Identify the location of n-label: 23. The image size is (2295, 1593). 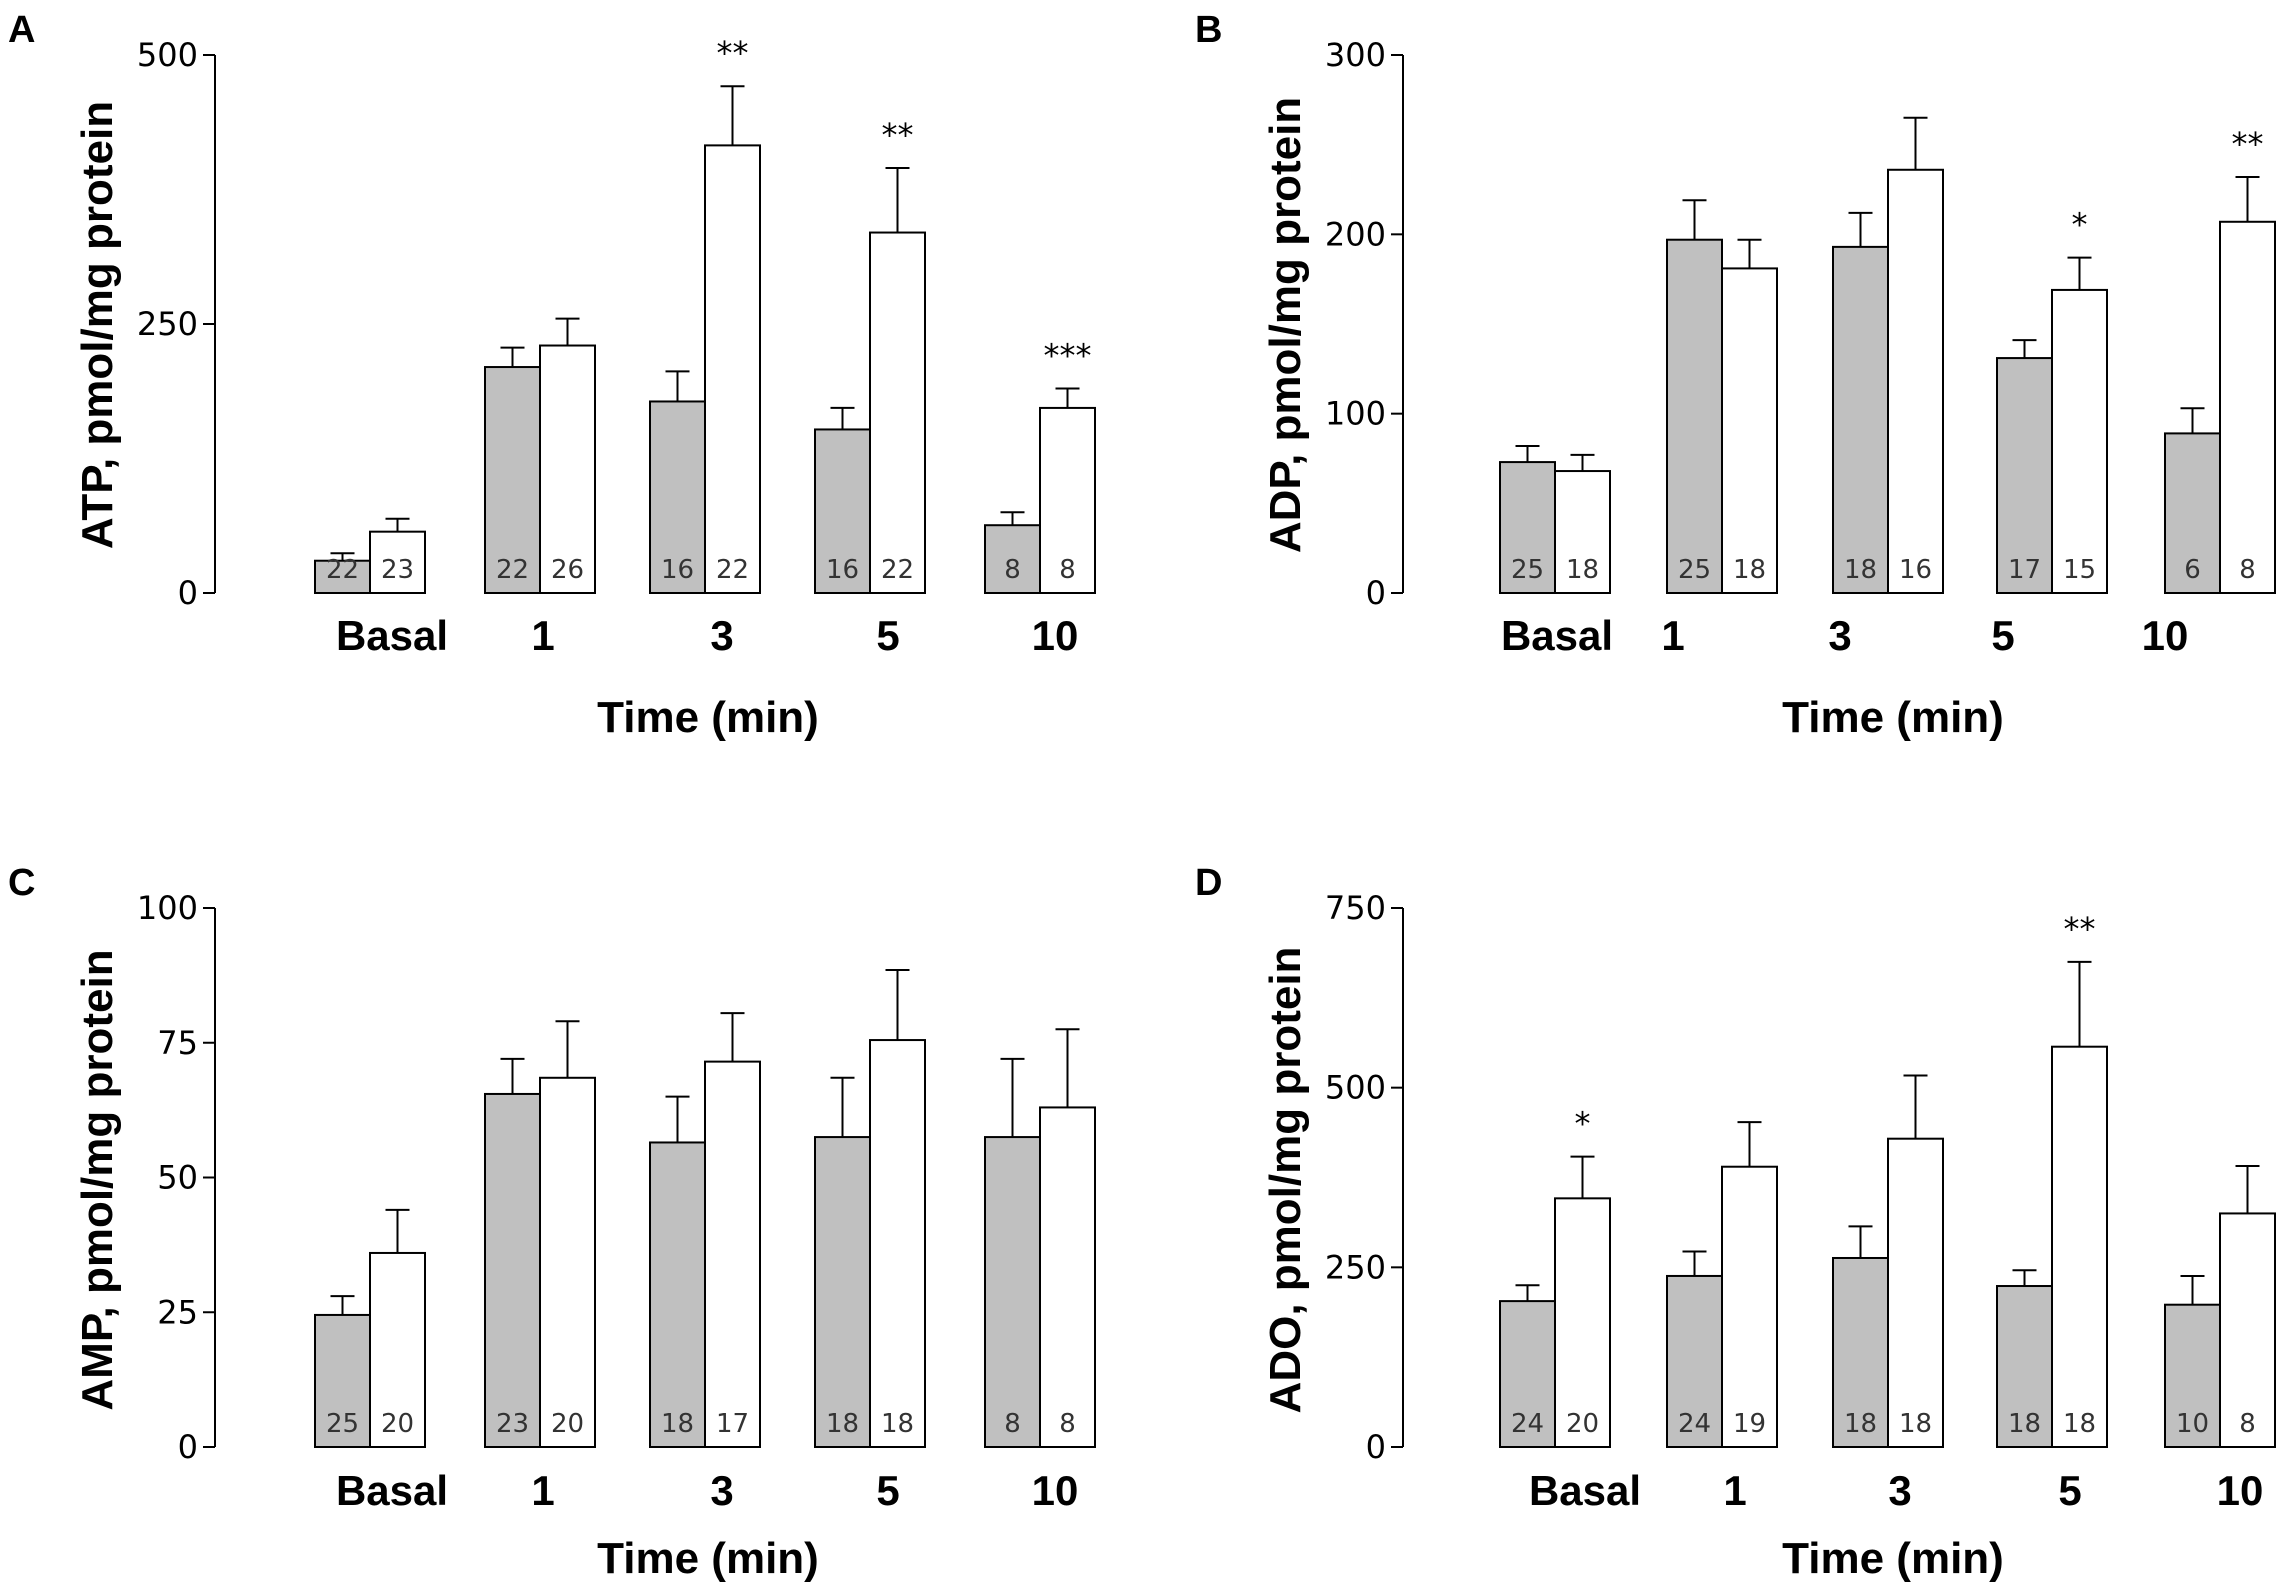
(397, 570).